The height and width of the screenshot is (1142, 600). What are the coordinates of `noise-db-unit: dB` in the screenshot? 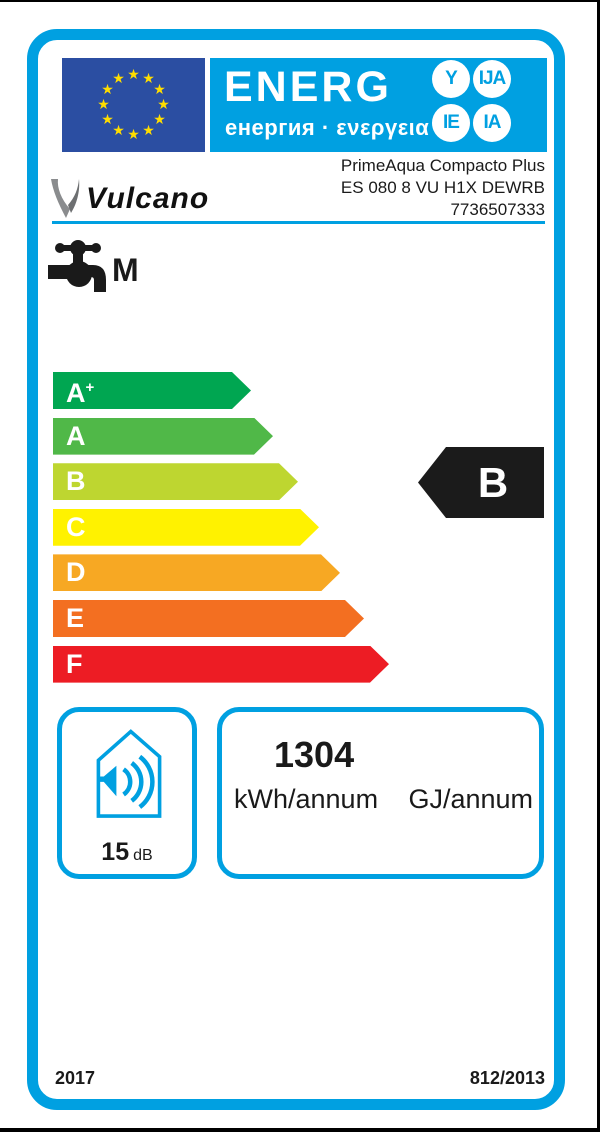 It's located at (143, 855).